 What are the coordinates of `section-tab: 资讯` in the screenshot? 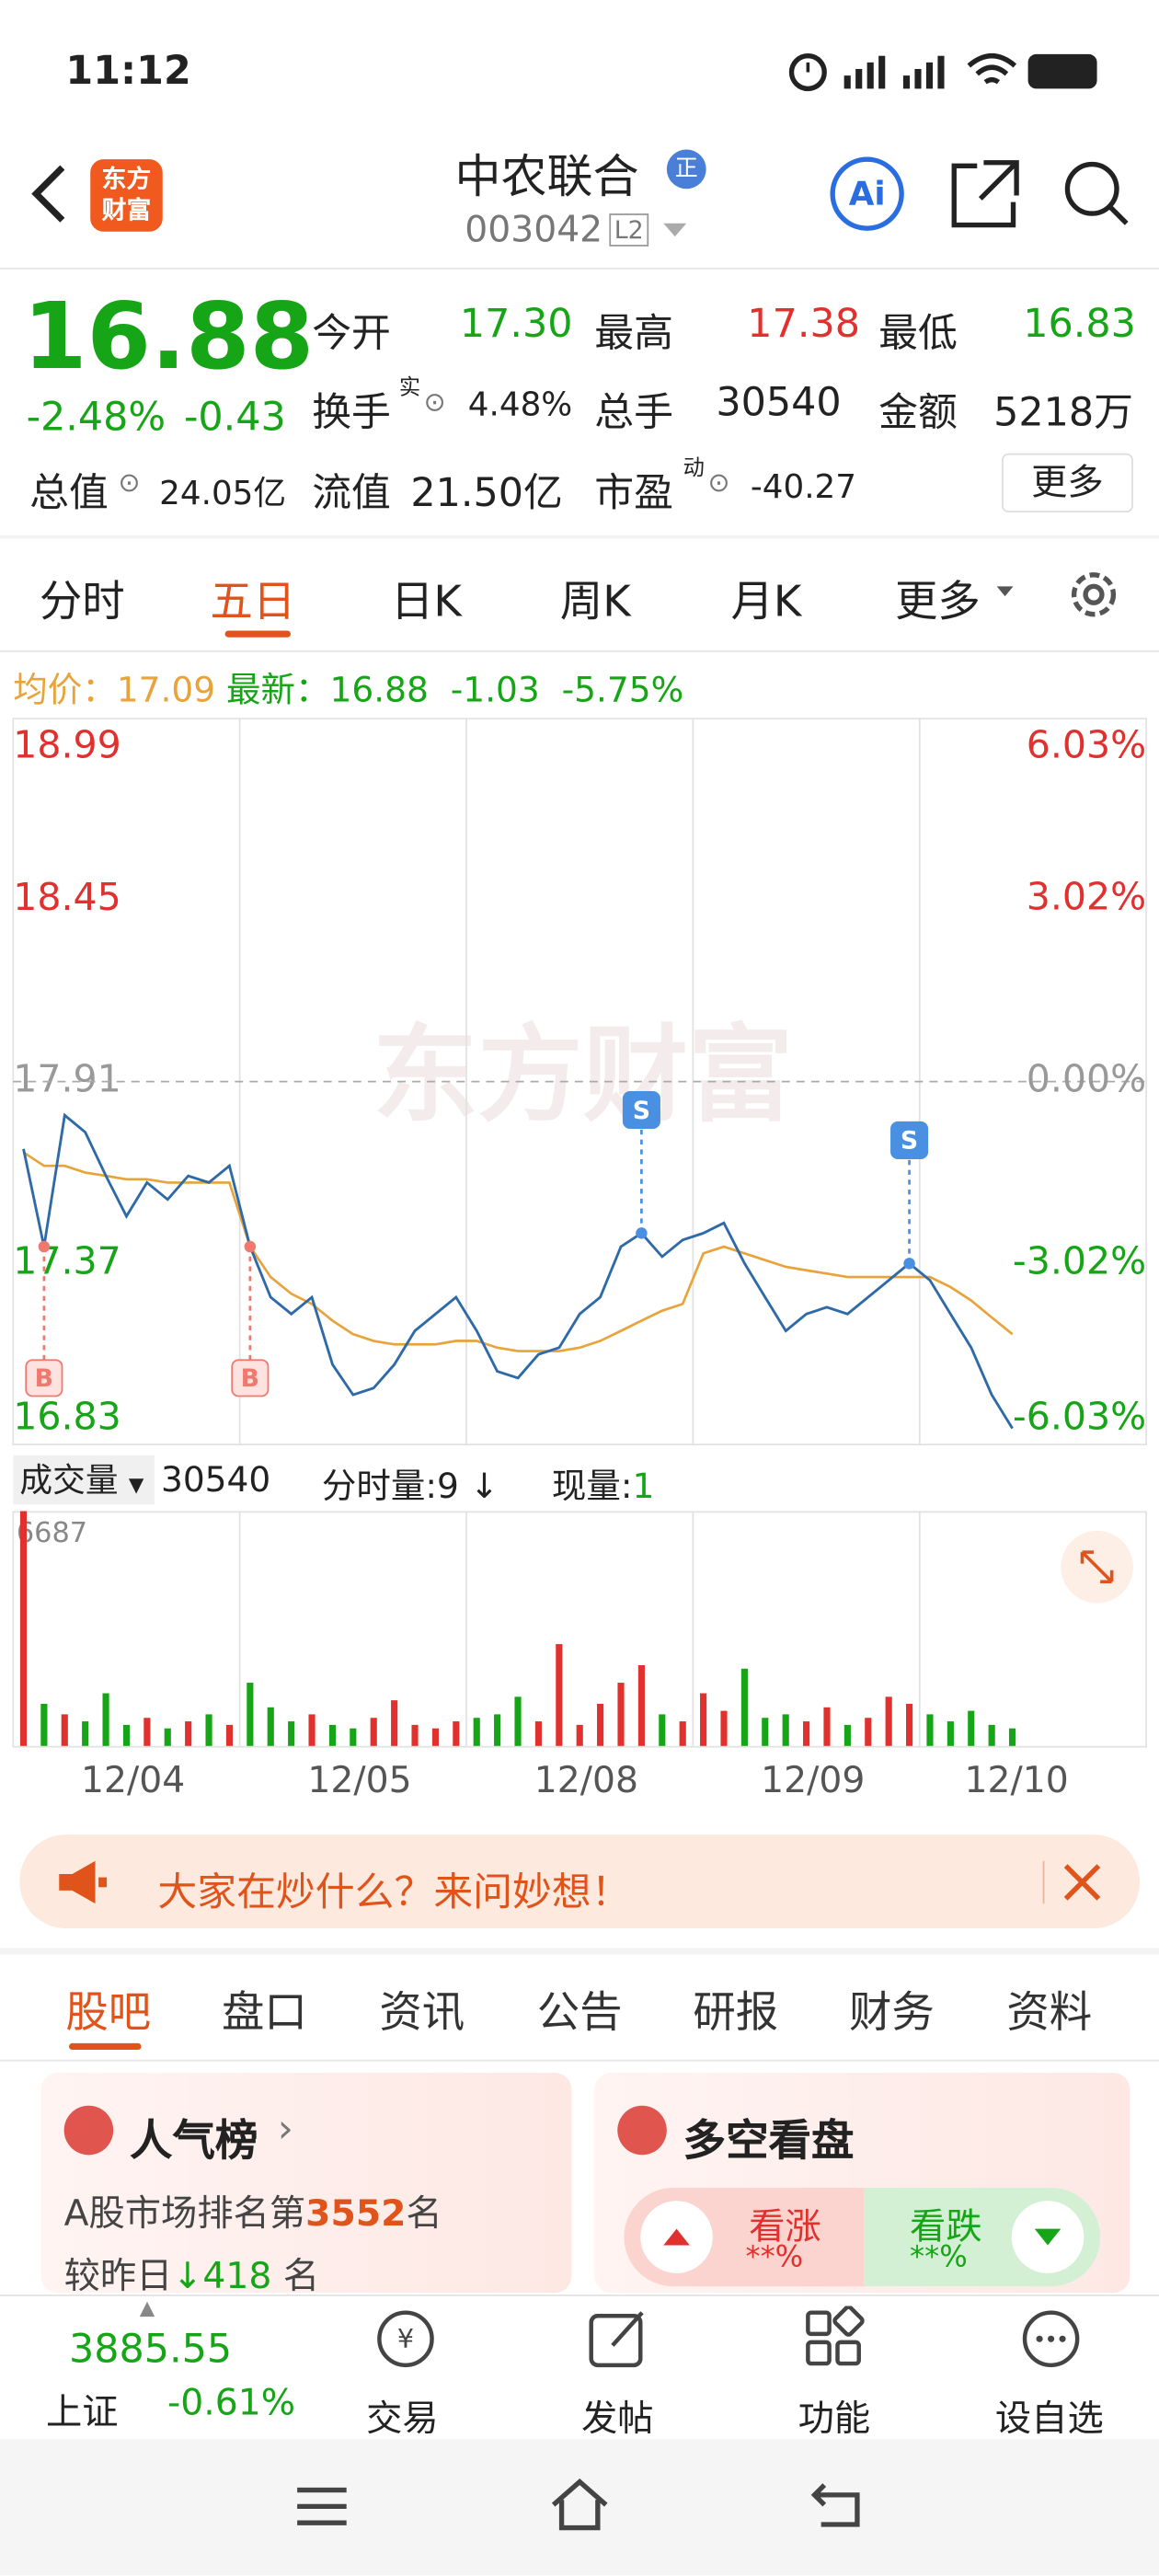 It's located at (422, 2013).